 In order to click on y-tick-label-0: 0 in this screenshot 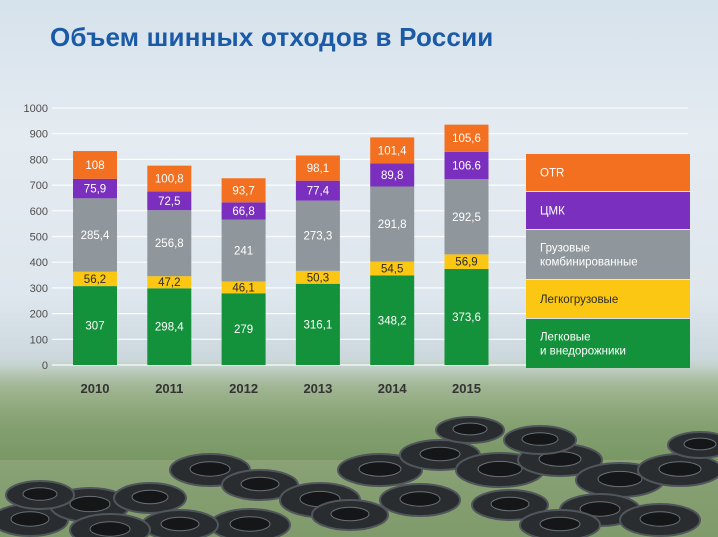, I will do `click(45, 366)`.